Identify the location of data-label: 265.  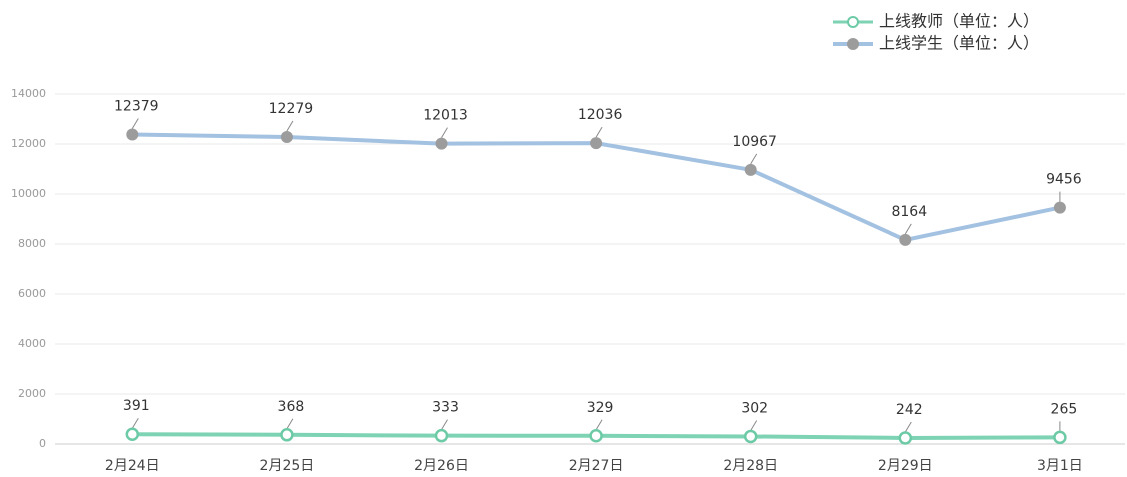
(1064, 409).